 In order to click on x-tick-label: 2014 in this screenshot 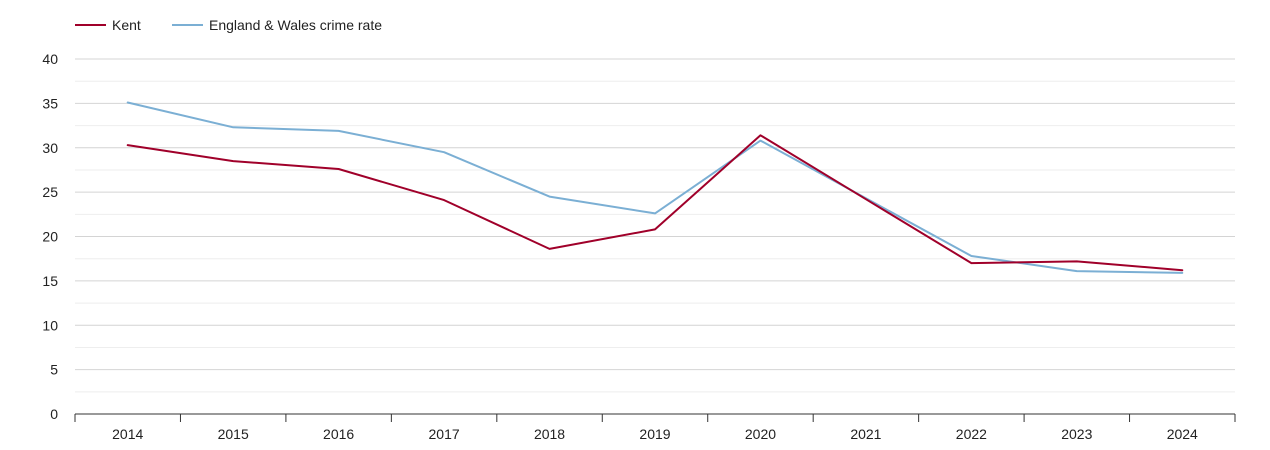, I will do `click(127, 434)`.